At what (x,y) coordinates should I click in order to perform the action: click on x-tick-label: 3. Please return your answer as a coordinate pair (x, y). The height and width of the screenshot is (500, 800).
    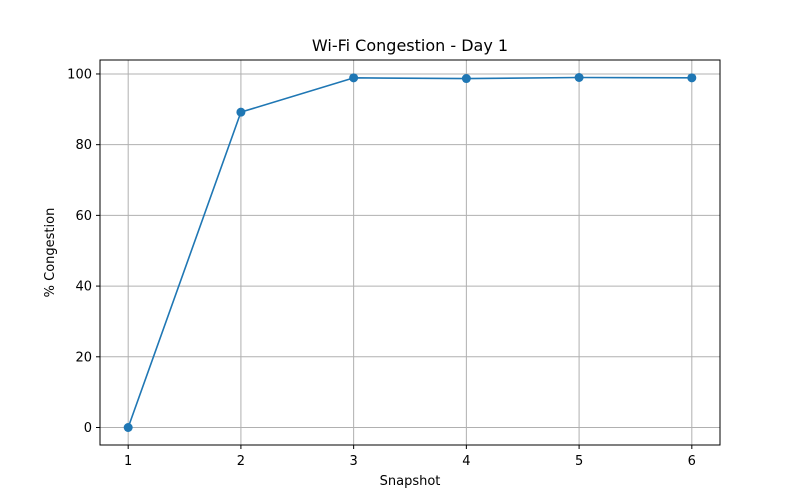
    Looking at the image, I should click on (353, 461).